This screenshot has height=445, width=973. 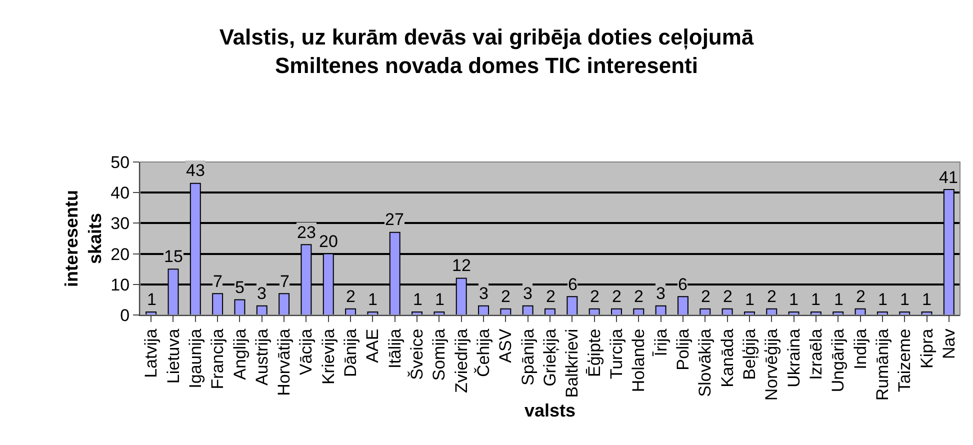 What do you see at coordinates (306, 352) in the screenshot?
I see `x-tick-label: Vācija` at bounding box center [306, 352].